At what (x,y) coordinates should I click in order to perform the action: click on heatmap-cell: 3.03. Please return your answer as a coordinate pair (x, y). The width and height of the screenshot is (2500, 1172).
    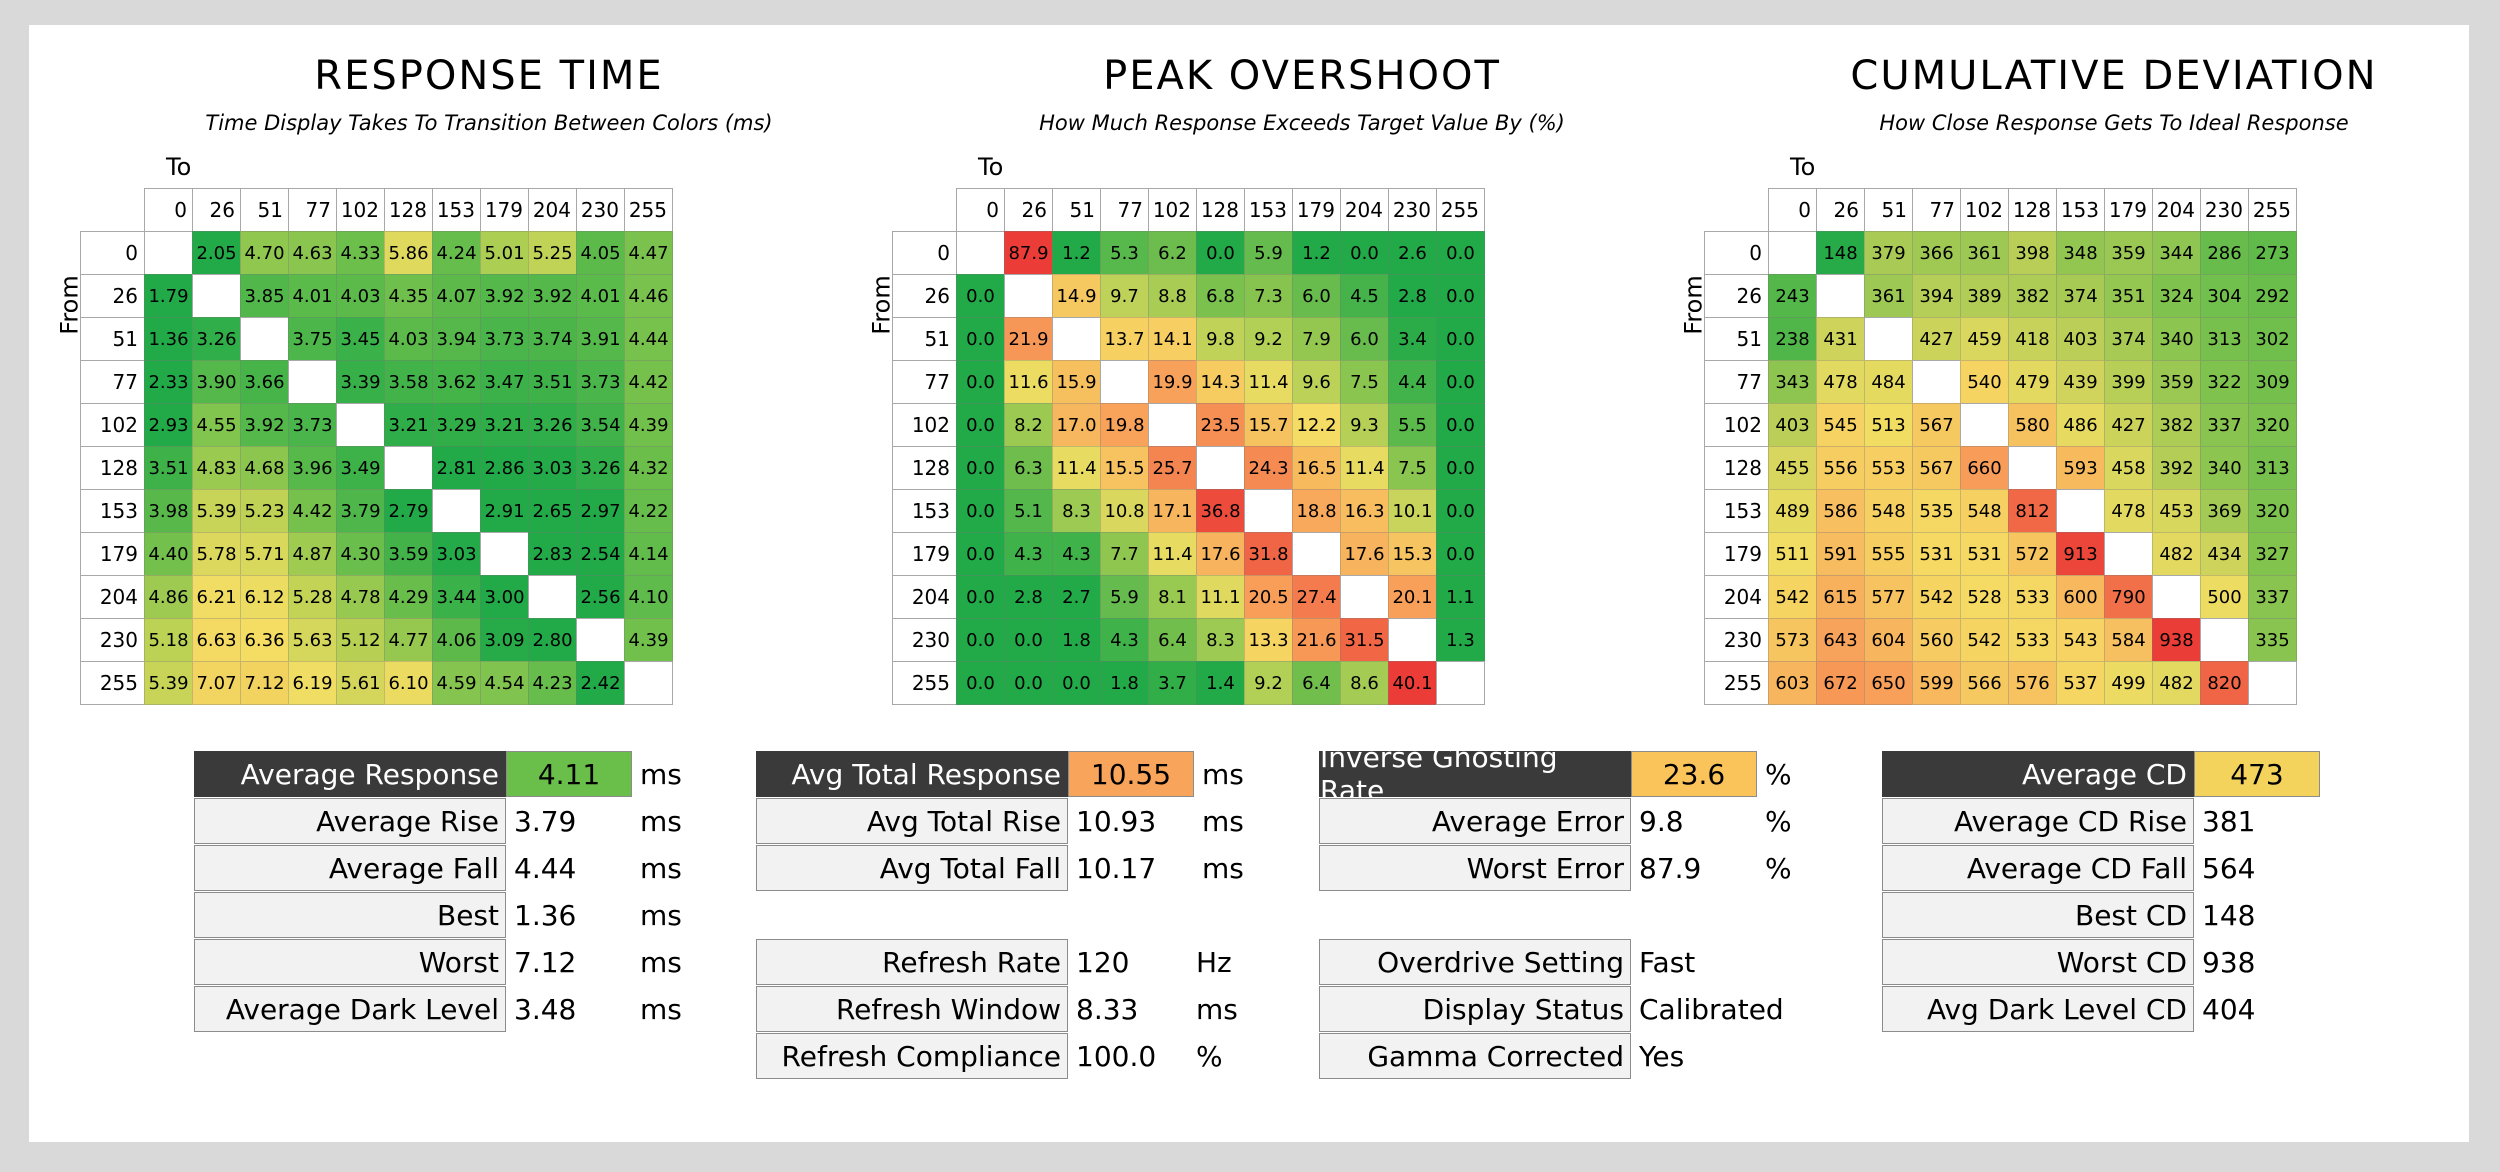
    Looking at the image, I should click on (552, 468).